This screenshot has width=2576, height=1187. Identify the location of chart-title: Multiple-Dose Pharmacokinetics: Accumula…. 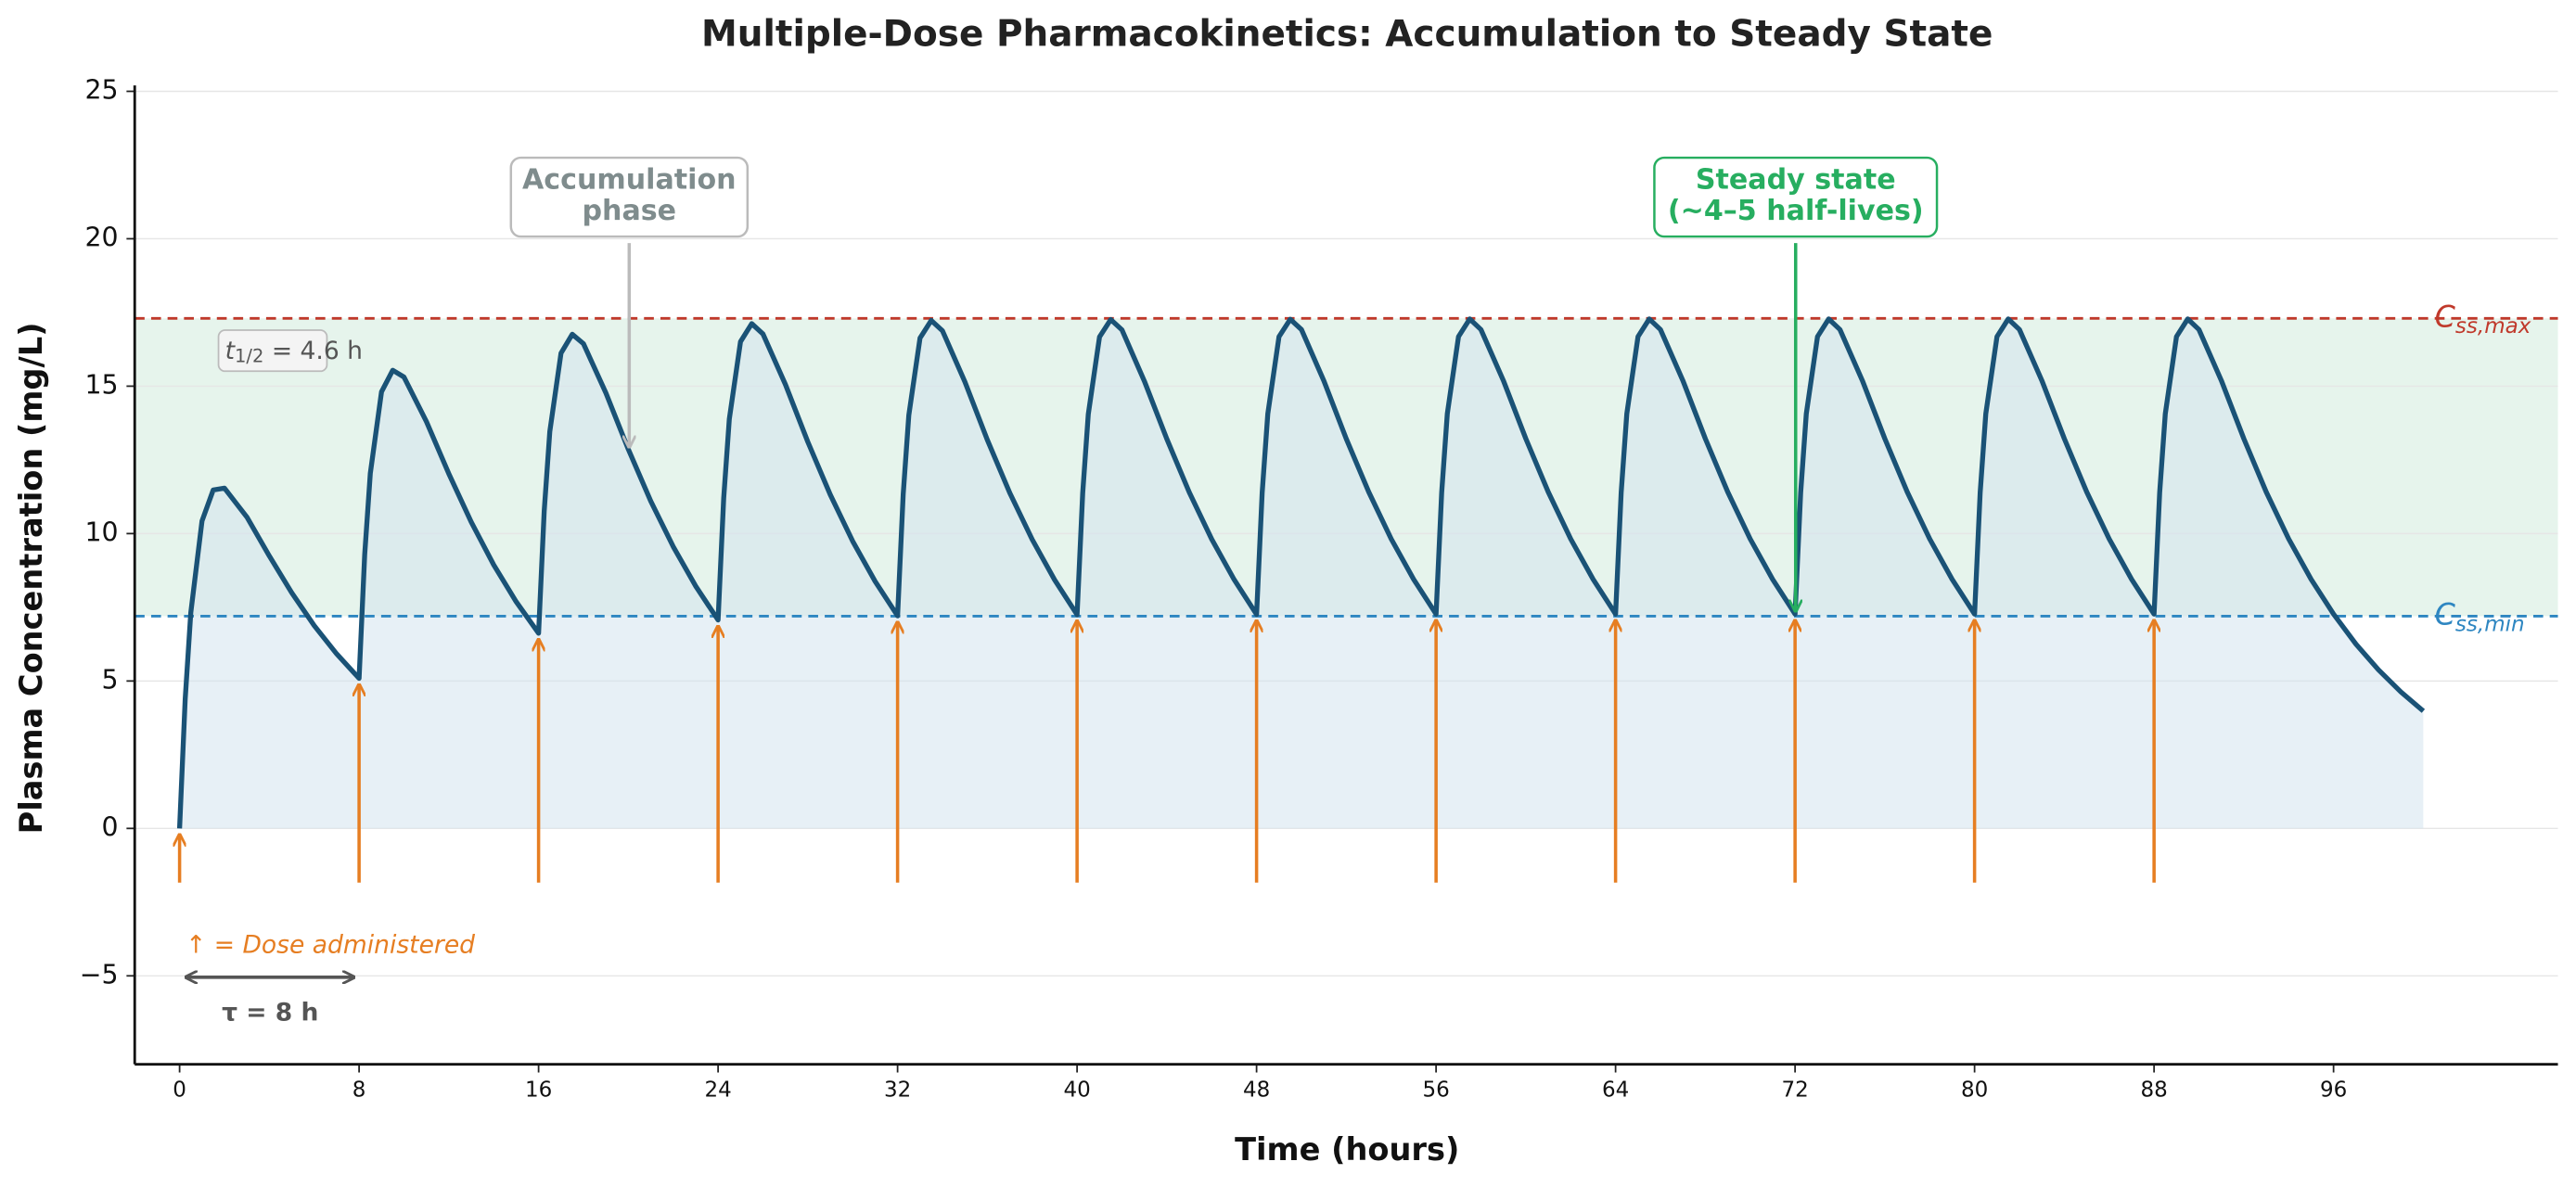
(1347, 34).